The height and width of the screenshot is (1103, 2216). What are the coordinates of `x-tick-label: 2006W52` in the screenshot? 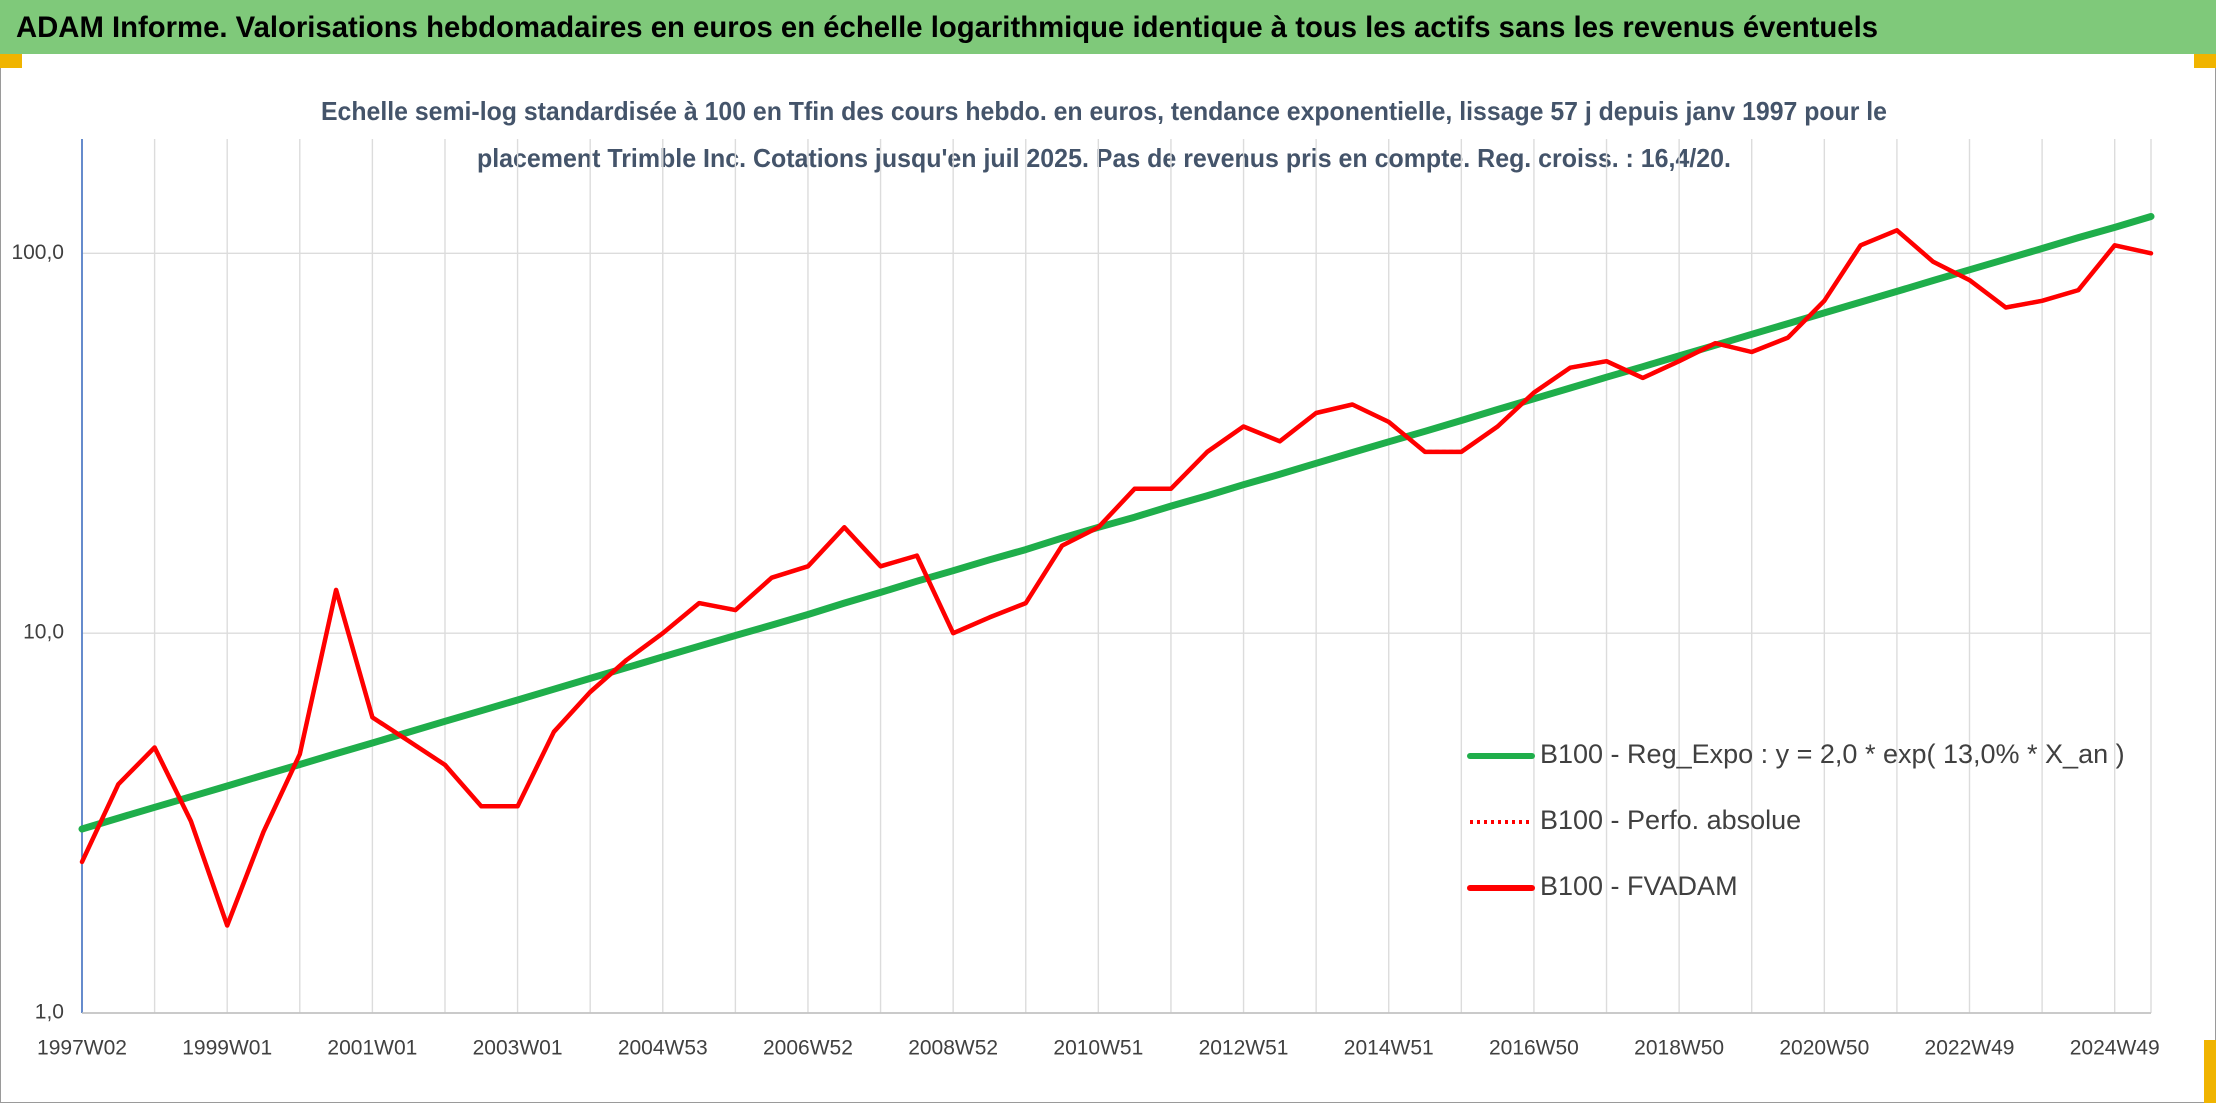 It's located at (808, 1048).